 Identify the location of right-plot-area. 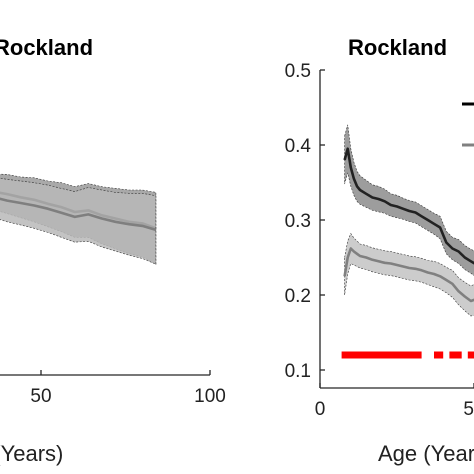
(407, 241).